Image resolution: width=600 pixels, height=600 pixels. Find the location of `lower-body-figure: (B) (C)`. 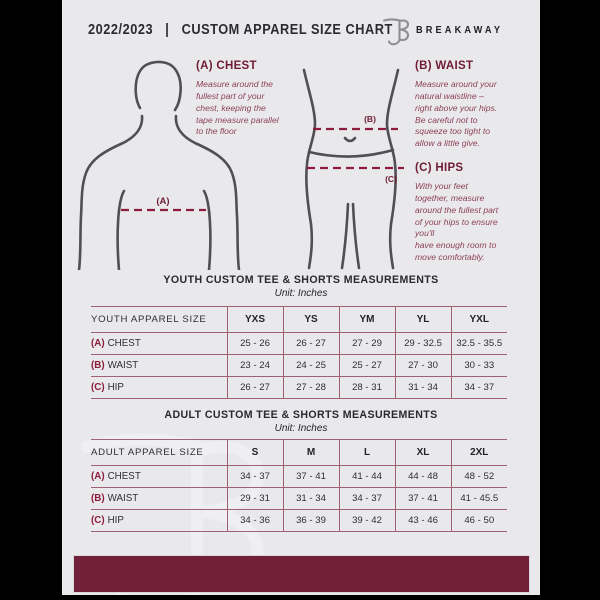

lower-body-figure: (B) (C) is located at coordinates (353, 169).